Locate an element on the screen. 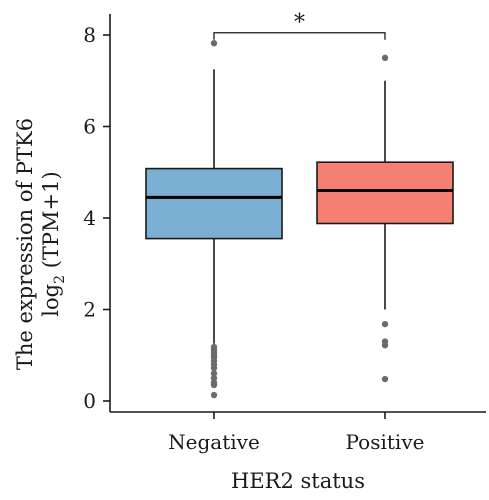 This screenshot has width=489, height=500. significance-bracket: * is located at coordinates (299, 25).